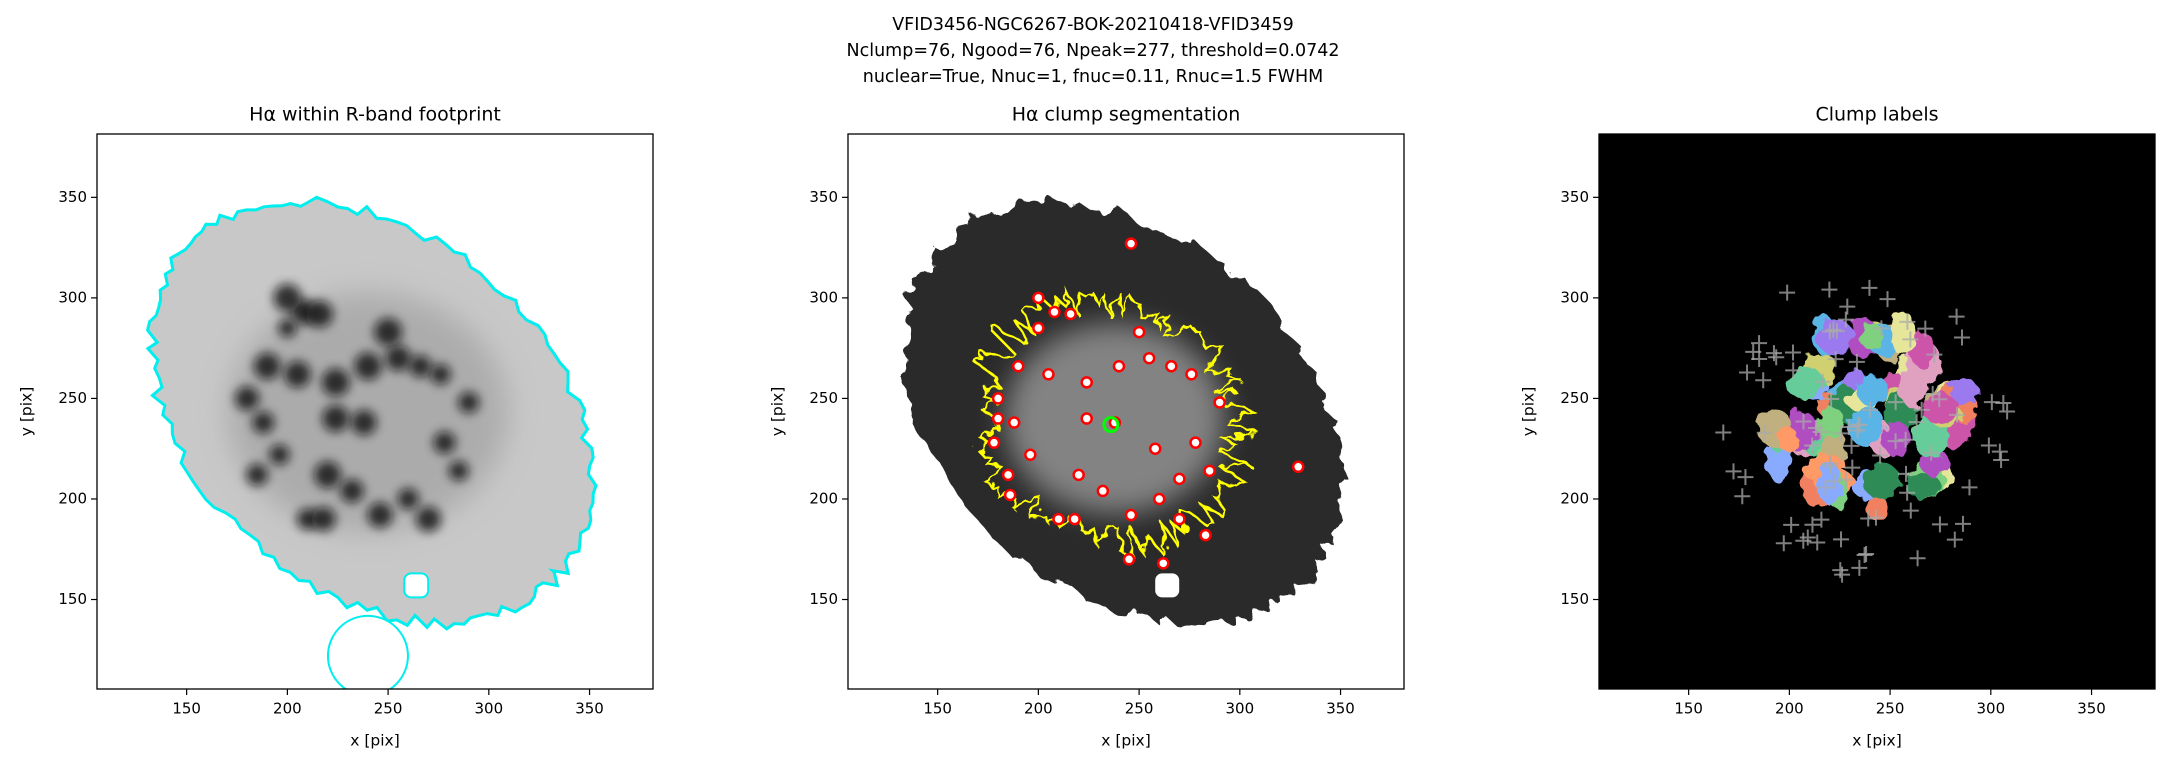 The height and width of the screenshot is (771, 2168). What do you see at coordinates (1126, 115) in the screenshot?
I see `axes-title: Hα clump segmentation` at bounding box center [1126, 115].